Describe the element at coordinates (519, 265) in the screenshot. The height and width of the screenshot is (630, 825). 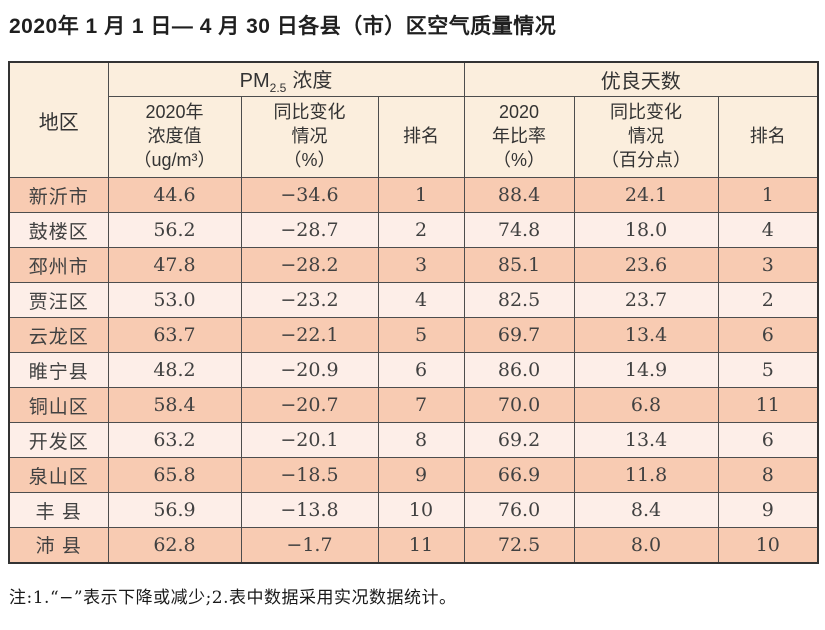
I see `ratio-cell: 85.1` at that location.